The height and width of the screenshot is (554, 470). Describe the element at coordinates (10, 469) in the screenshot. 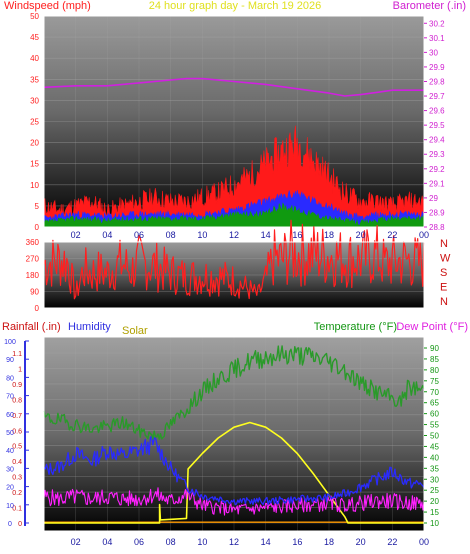

I see `humidity-tick-label: 30` at that location.